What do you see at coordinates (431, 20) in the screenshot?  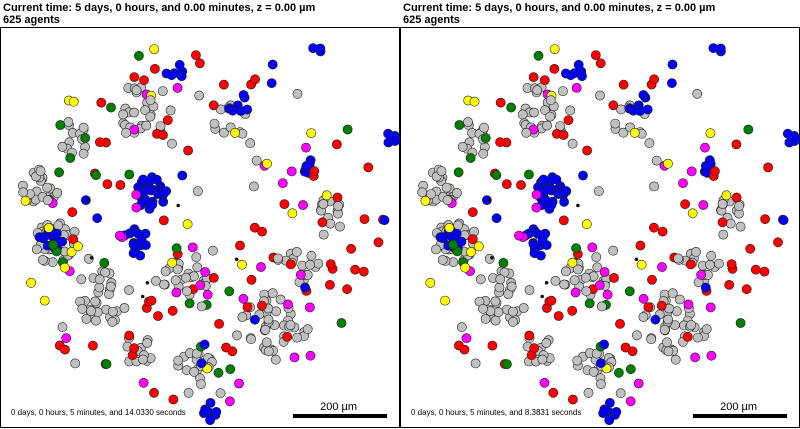 I see `agent-count-label: 625 agents` at bounding box center [431, 20].